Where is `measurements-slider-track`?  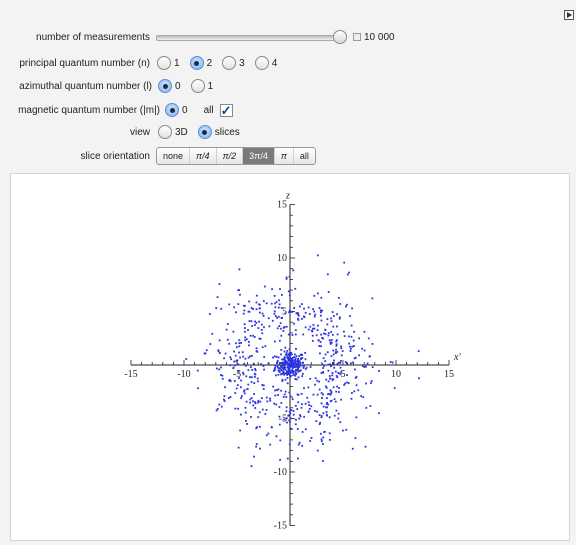
measurements-slider-track is located at coordinates (251, 38).